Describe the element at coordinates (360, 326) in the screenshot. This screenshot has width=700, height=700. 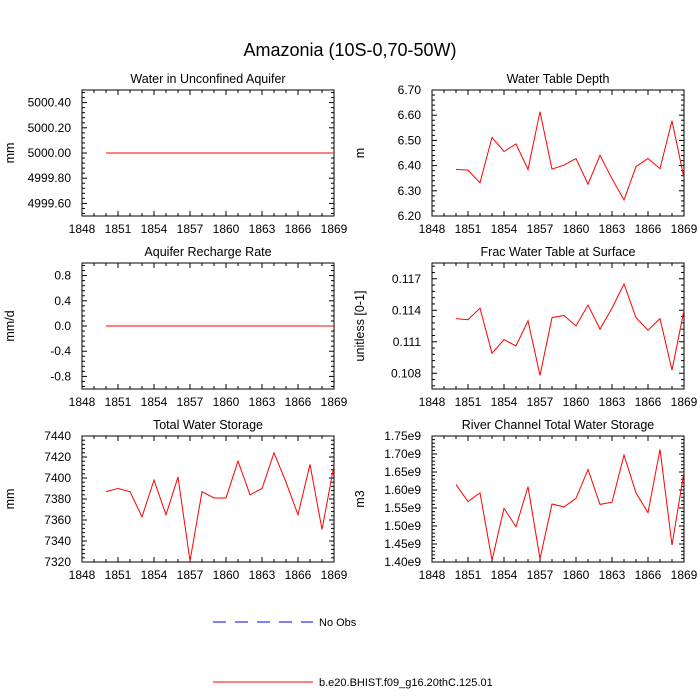
I see `y-axis-label: unitless [0-1]` at that location.